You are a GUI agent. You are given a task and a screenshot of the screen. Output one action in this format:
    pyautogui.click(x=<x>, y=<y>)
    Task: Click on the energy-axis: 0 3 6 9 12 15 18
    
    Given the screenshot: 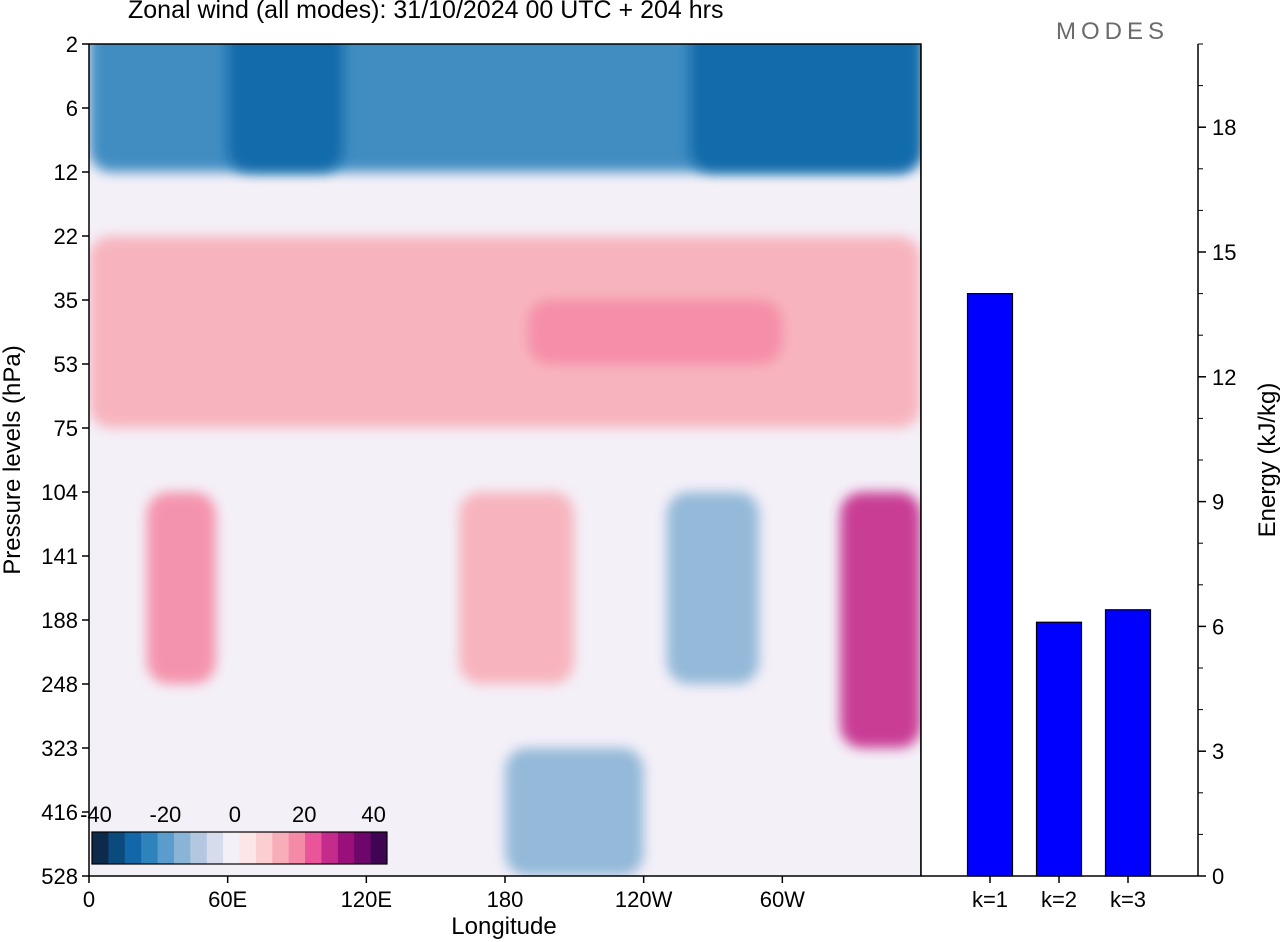 What is the action you would take?
    pyautogui.click(x=1217, y=466)
    